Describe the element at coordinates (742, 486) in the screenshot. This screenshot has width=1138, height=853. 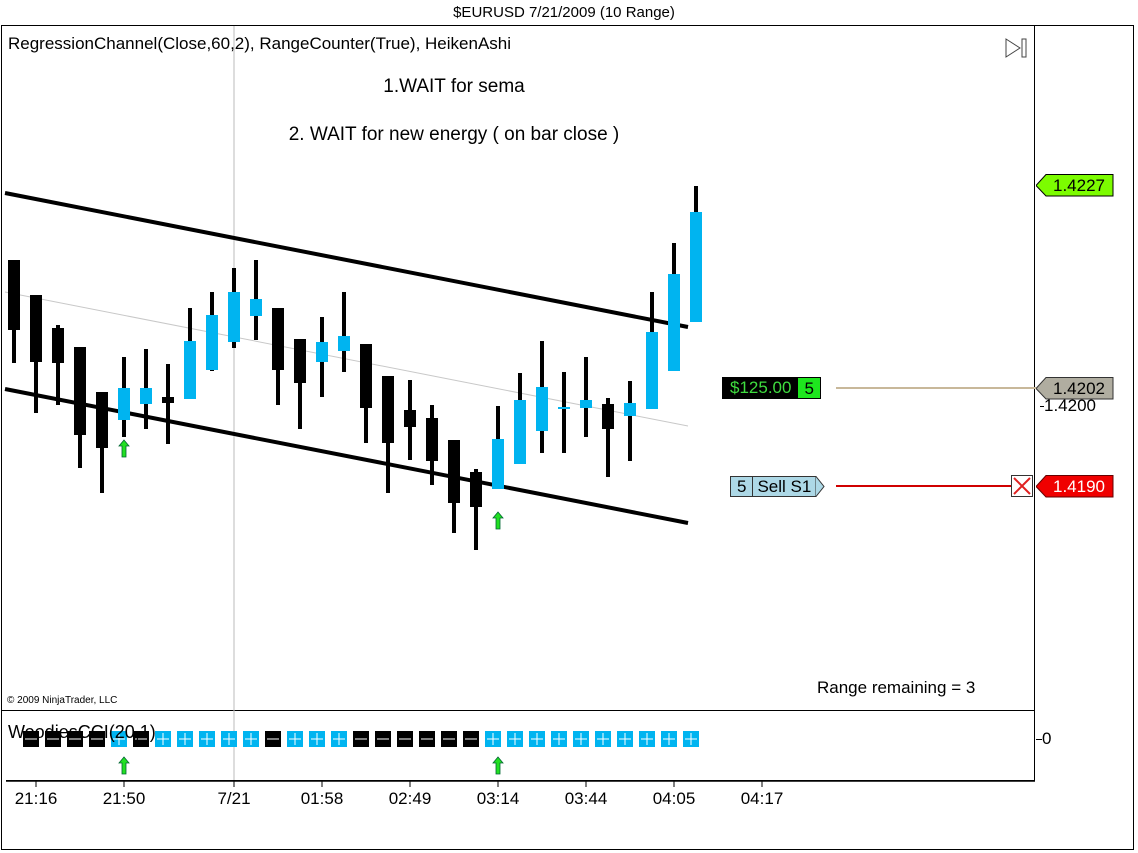
I see `order-quantity: 5` at that location.